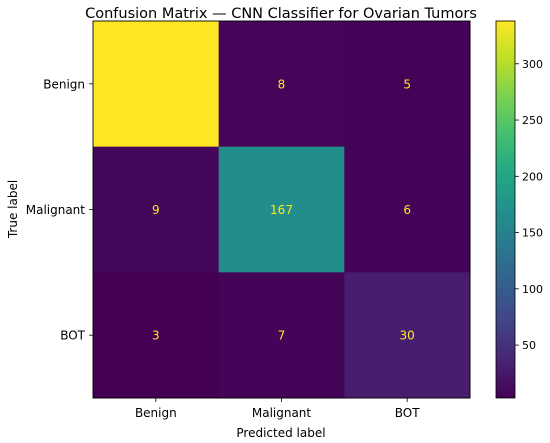 The height and width of the screenshot is (443, 550). Describe the element at coordinates (532, 176) in the screenshot. I see `colorbar-tick-label: 200` at that location.